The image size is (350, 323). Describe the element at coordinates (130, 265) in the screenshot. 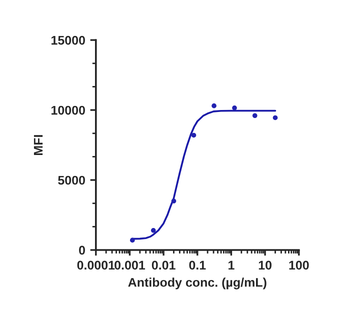

I see `x-tick-label: 0.001` at that location.